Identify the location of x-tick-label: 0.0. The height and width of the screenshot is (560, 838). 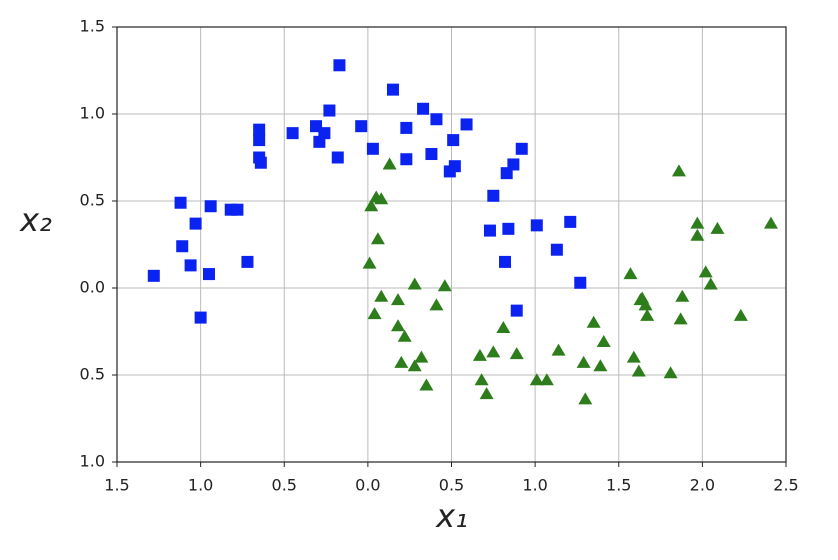
(367, 485).